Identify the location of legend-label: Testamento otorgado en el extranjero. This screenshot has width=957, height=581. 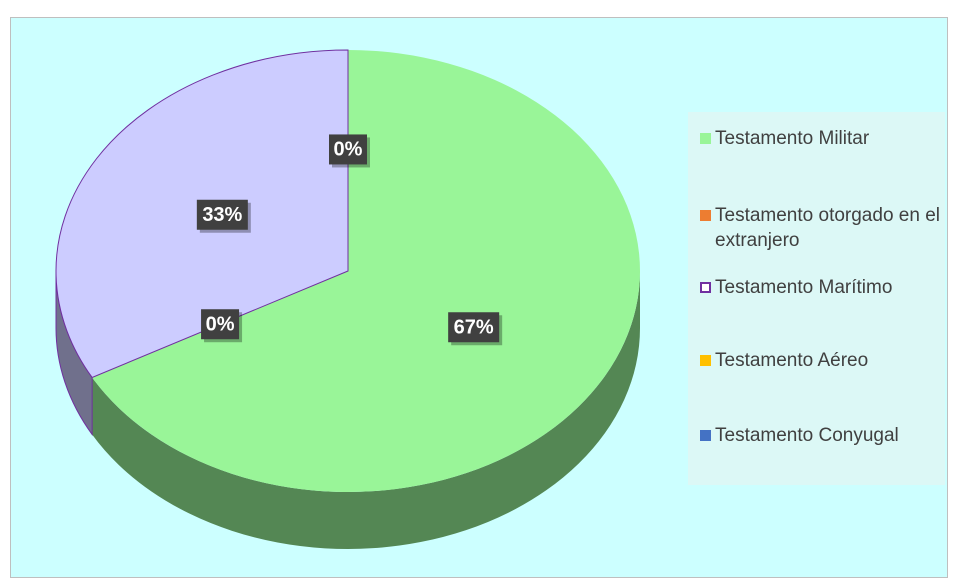
(827, 228).